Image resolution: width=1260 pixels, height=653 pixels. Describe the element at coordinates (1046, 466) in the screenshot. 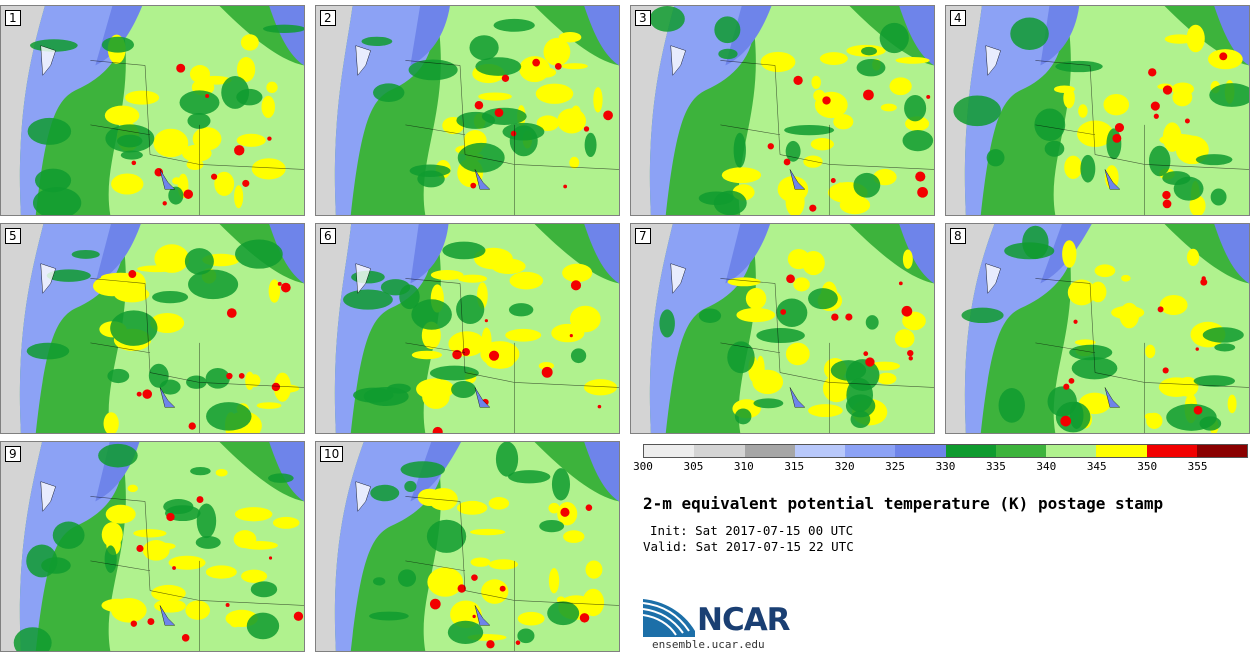

I see `color-bar-tick-label: 340` at that location.